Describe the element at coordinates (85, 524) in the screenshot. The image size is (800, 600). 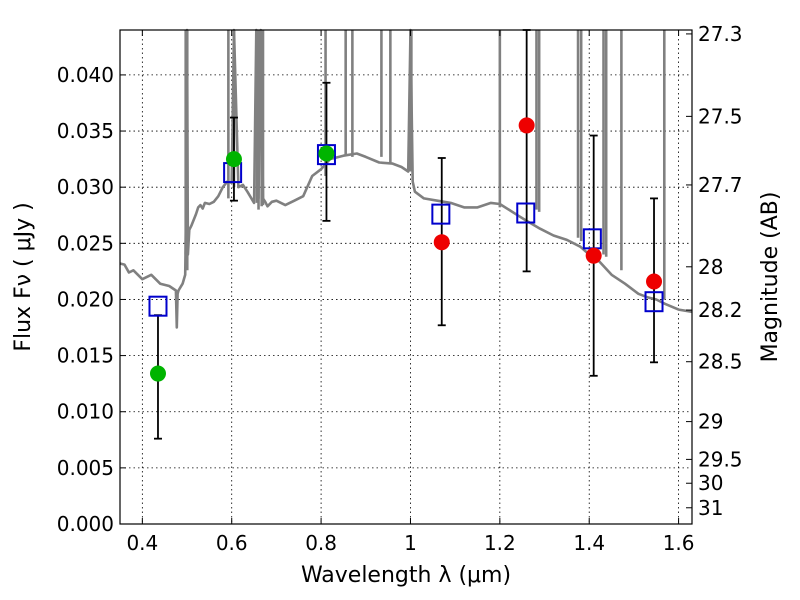
I see `y-tick-label: 0.000` at that location.